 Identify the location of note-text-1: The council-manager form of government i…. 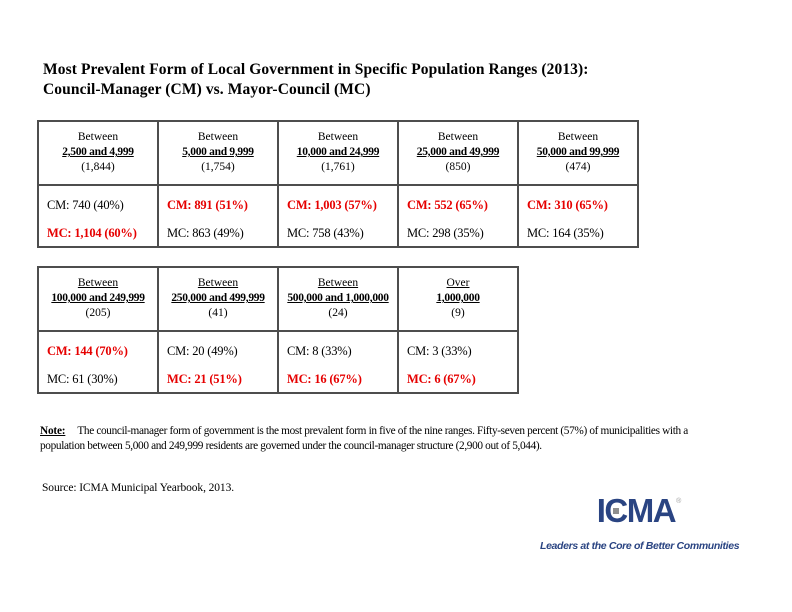
(382, 431).